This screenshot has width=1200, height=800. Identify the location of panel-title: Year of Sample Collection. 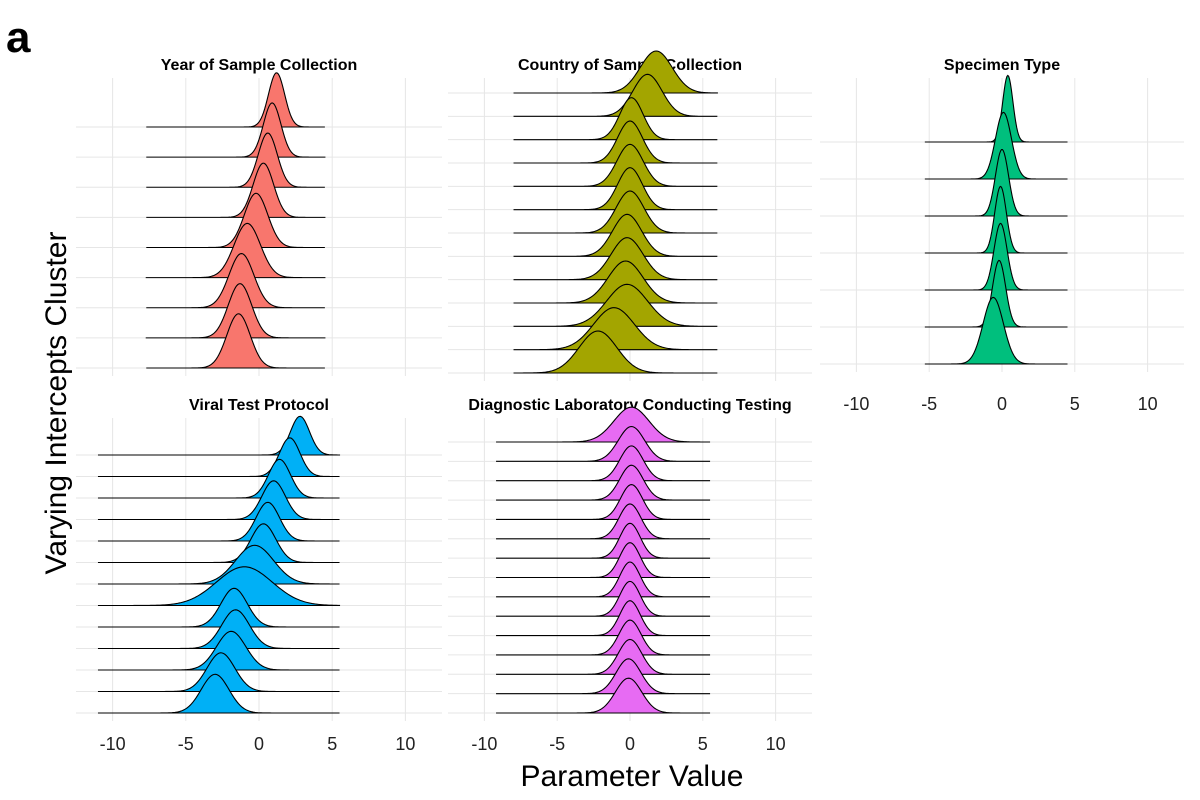
(259, 65).